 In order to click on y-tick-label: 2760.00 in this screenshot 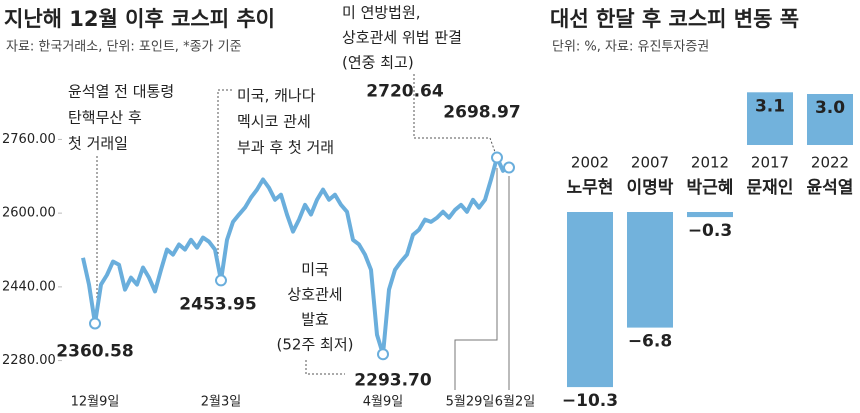, I will do `click(29, 139)`.